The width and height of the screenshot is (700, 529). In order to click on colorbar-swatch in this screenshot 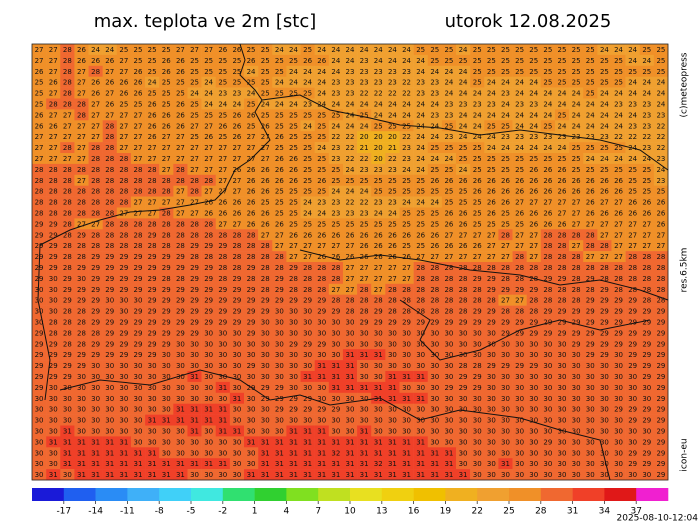, I will do `click(556, 494)`.